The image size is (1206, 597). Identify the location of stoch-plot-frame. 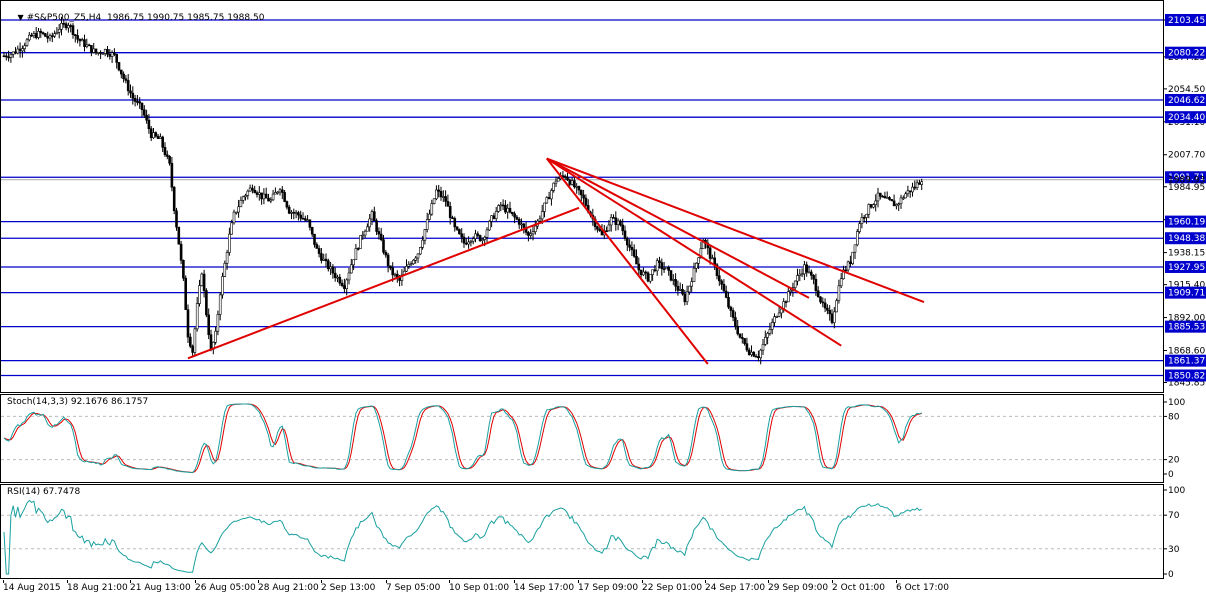
(582, 438).